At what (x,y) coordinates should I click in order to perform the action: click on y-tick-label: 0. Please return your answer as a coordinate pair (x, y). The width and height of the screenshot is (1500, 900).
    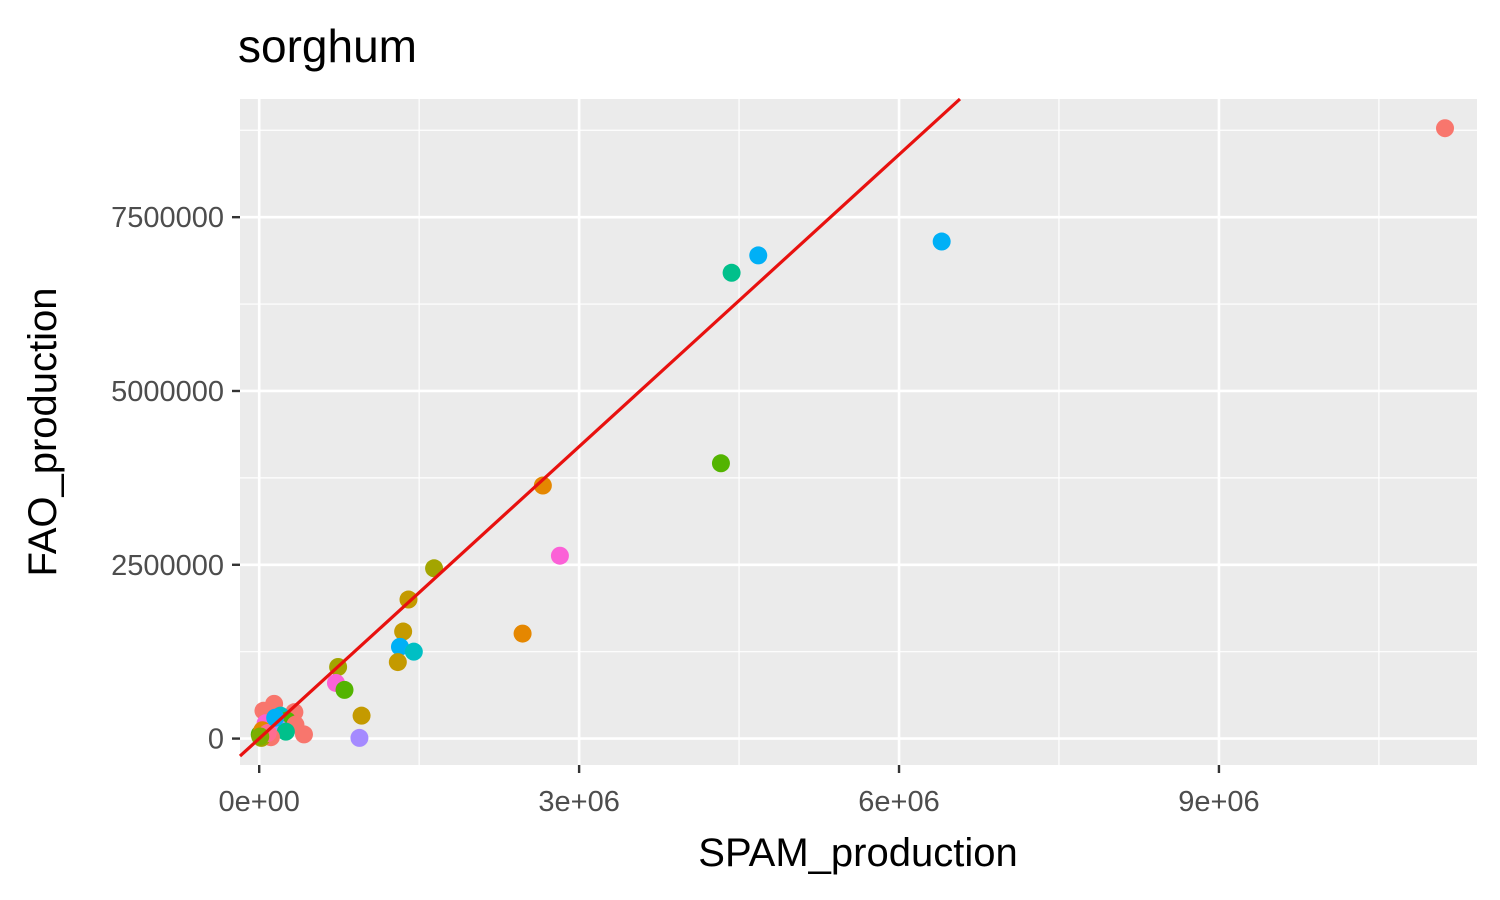
    Looking at the image, I should click on (216, 740).